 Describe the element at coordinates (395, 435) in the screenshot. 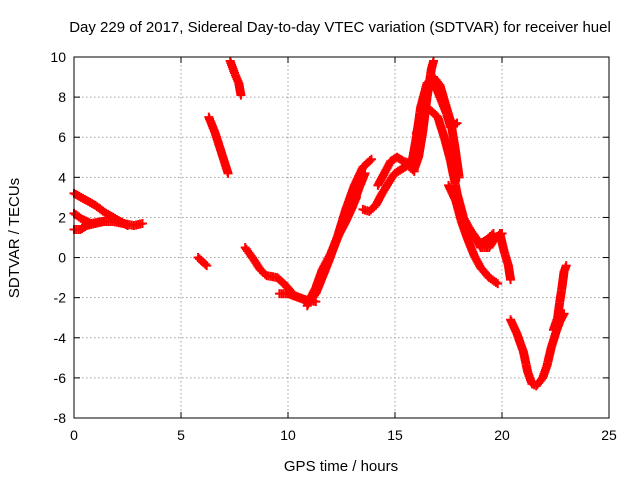

I see `x-tick-label: 15` at that location.